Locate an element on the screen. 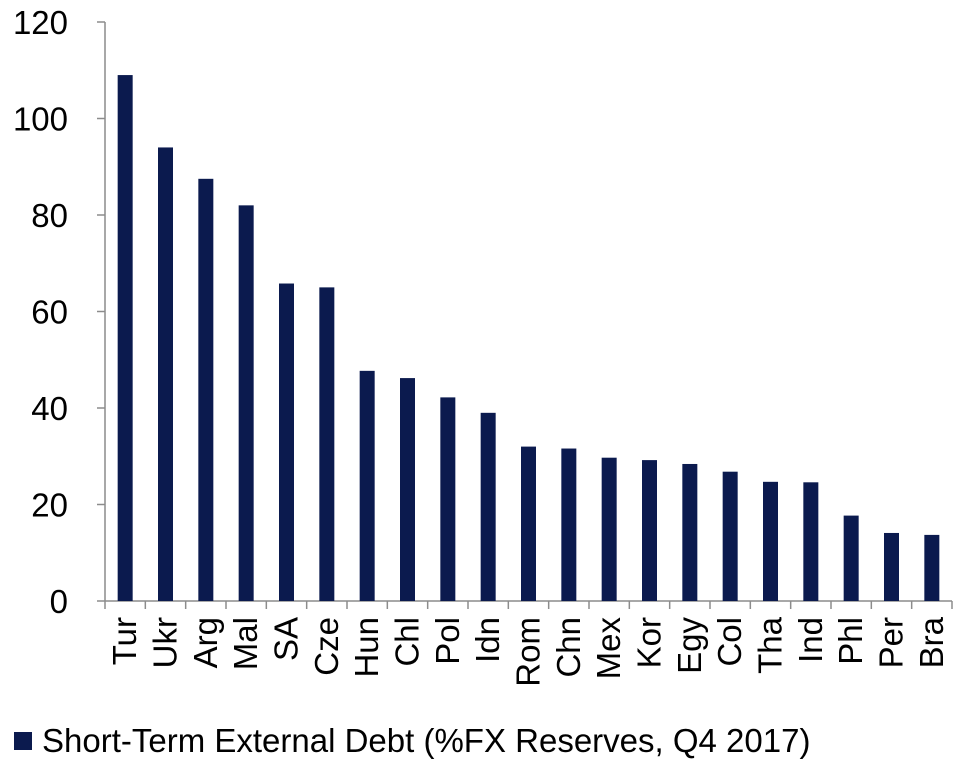 The width and height of the screenshot is (958, 768). x-category-label: SA is located at coordinates (286, 639).